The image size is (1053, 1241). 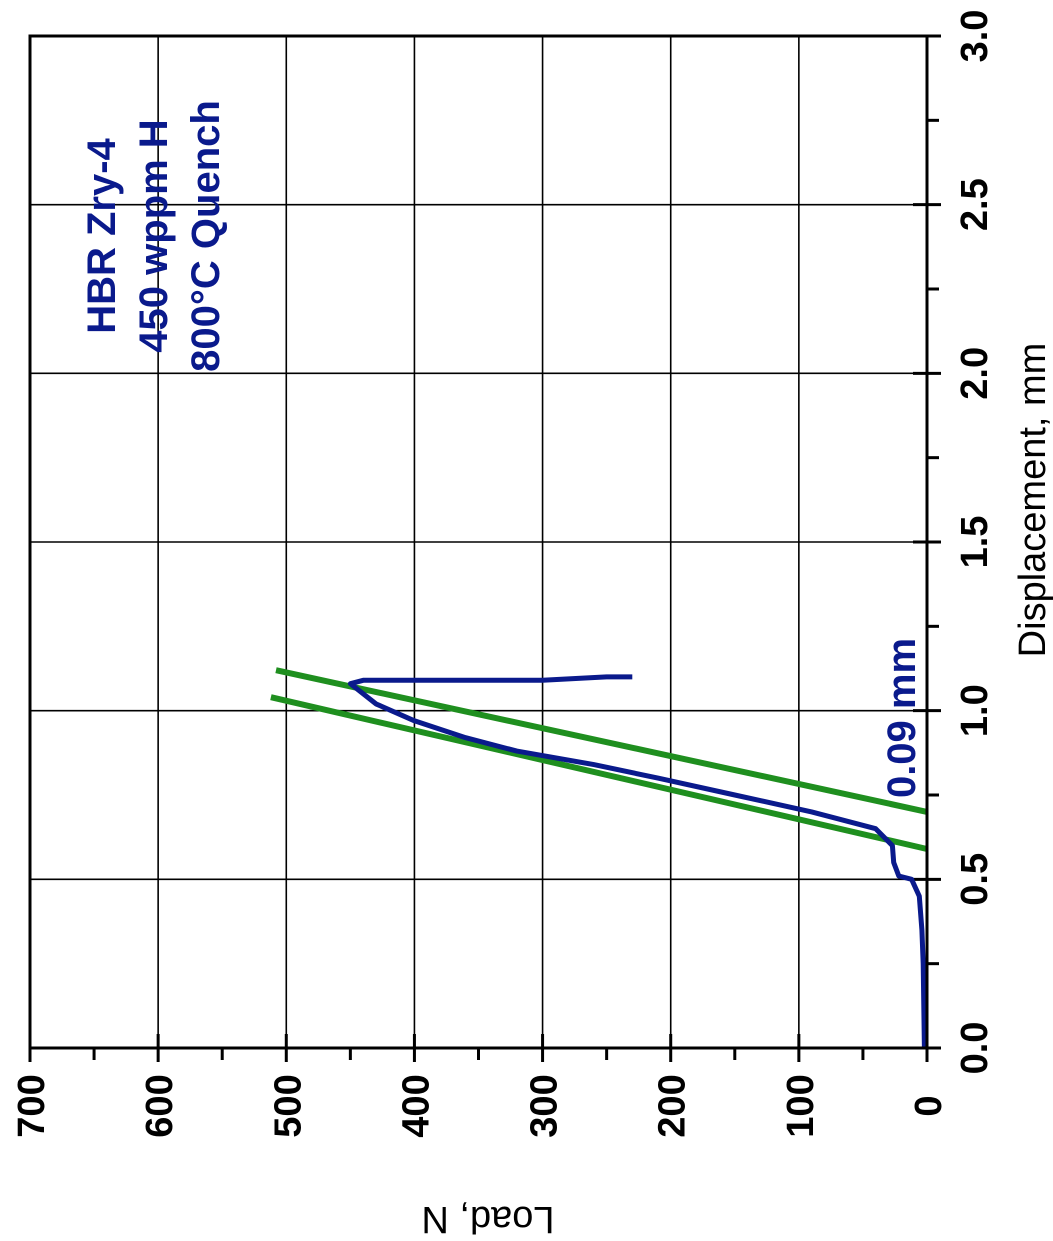 I want to click on x-tick-label-2: 1.0, so click(x=975, y=710).